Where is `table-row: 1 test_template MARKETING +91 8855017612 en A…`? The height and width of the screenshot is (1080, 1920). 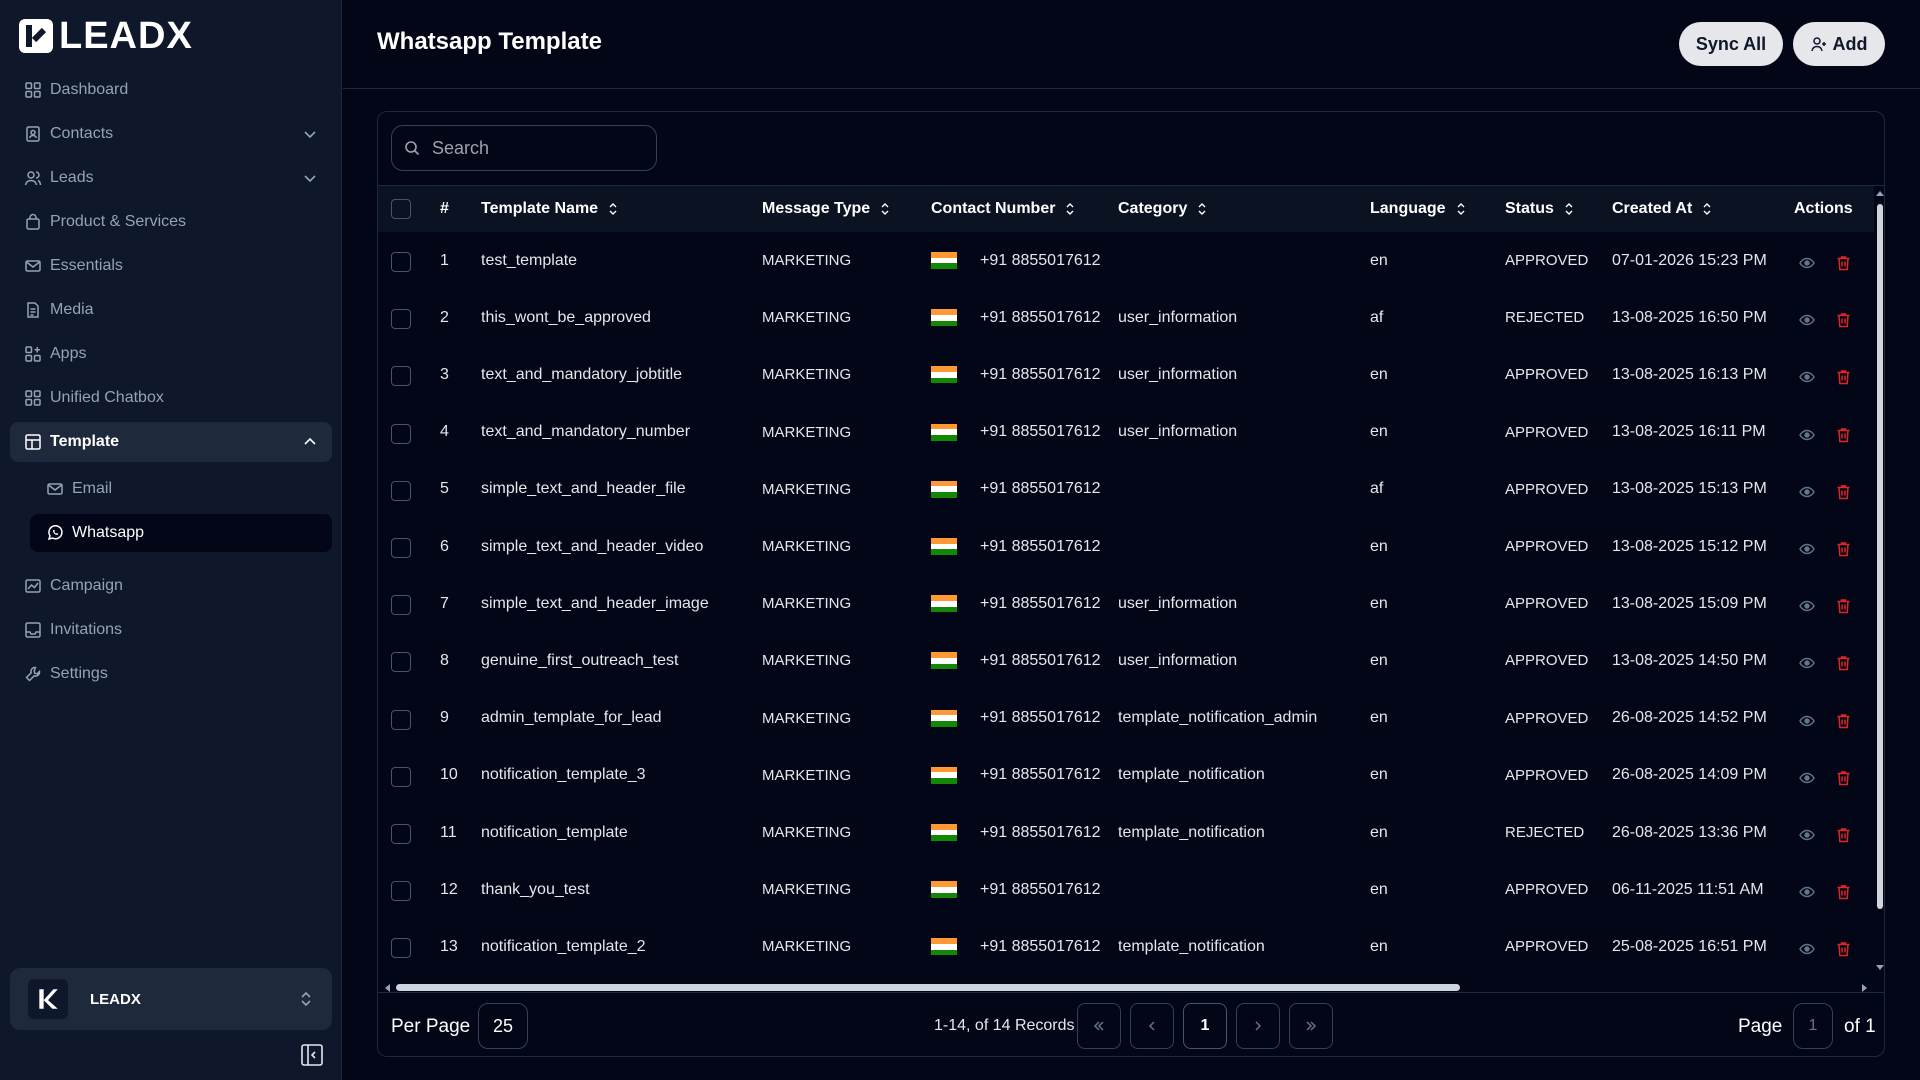
table-row: 1 test_template MARKETING +91 8855017612 en A… is located at coordinates (1126, 260).